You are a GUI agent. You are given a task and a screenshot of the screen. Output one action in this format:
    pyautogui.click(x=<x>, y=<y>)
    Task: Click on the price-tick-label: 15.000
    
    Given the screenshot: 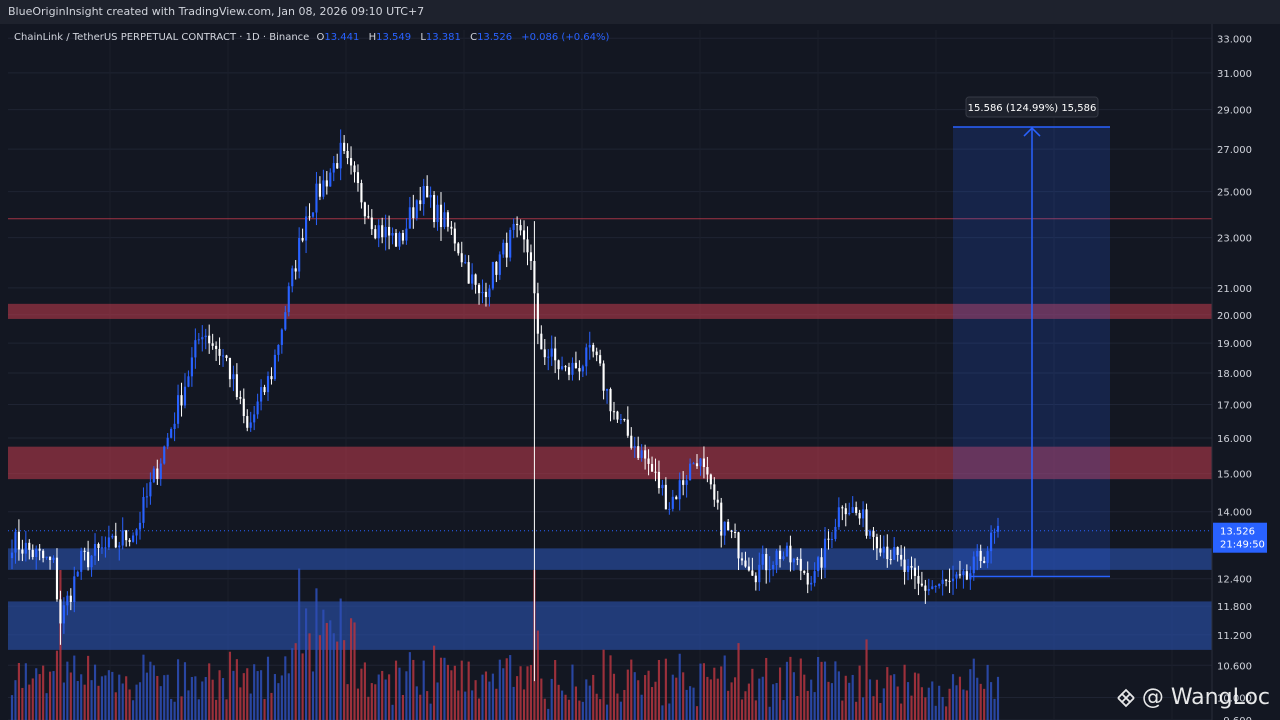 What is the action you would take?
    pyautogui.click(x=1234, y=475)
    